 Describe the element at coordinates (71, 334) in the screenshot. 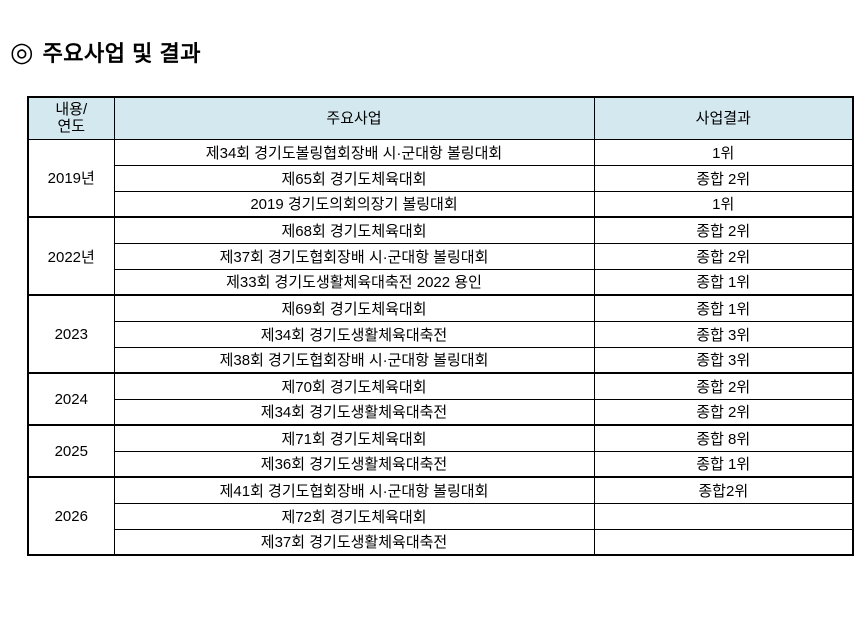

I see `year-cell-2023: 2023` at that location.